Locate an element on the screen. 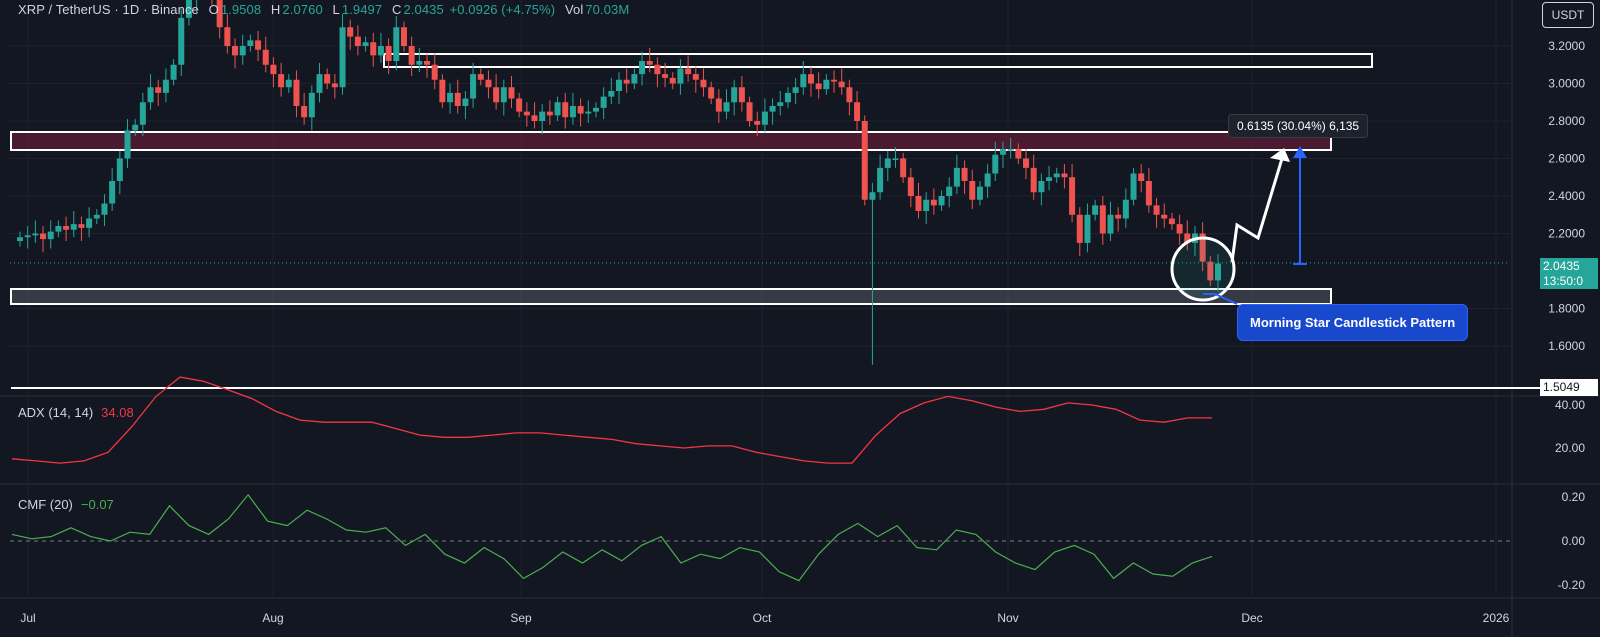  cmf-legend-value: −0.07 is located at coordinates (97, 504).